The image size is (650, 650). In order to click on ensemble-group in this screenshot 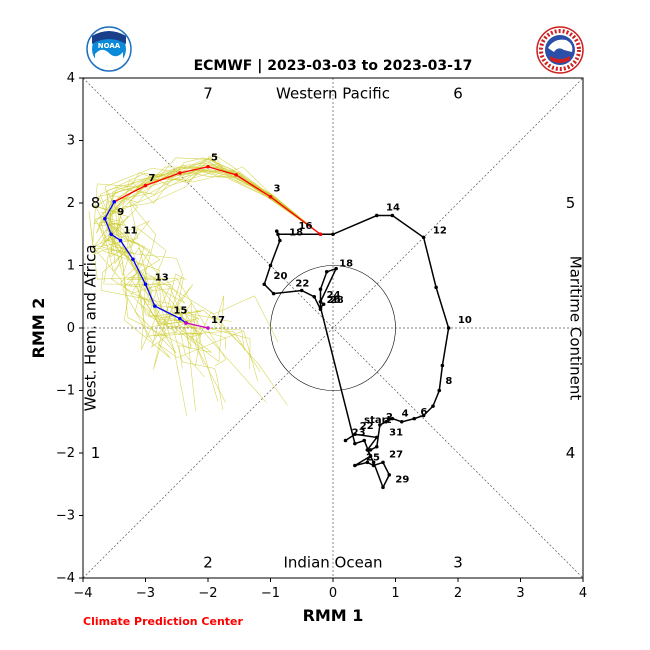, I will do `click(204, 284)`.